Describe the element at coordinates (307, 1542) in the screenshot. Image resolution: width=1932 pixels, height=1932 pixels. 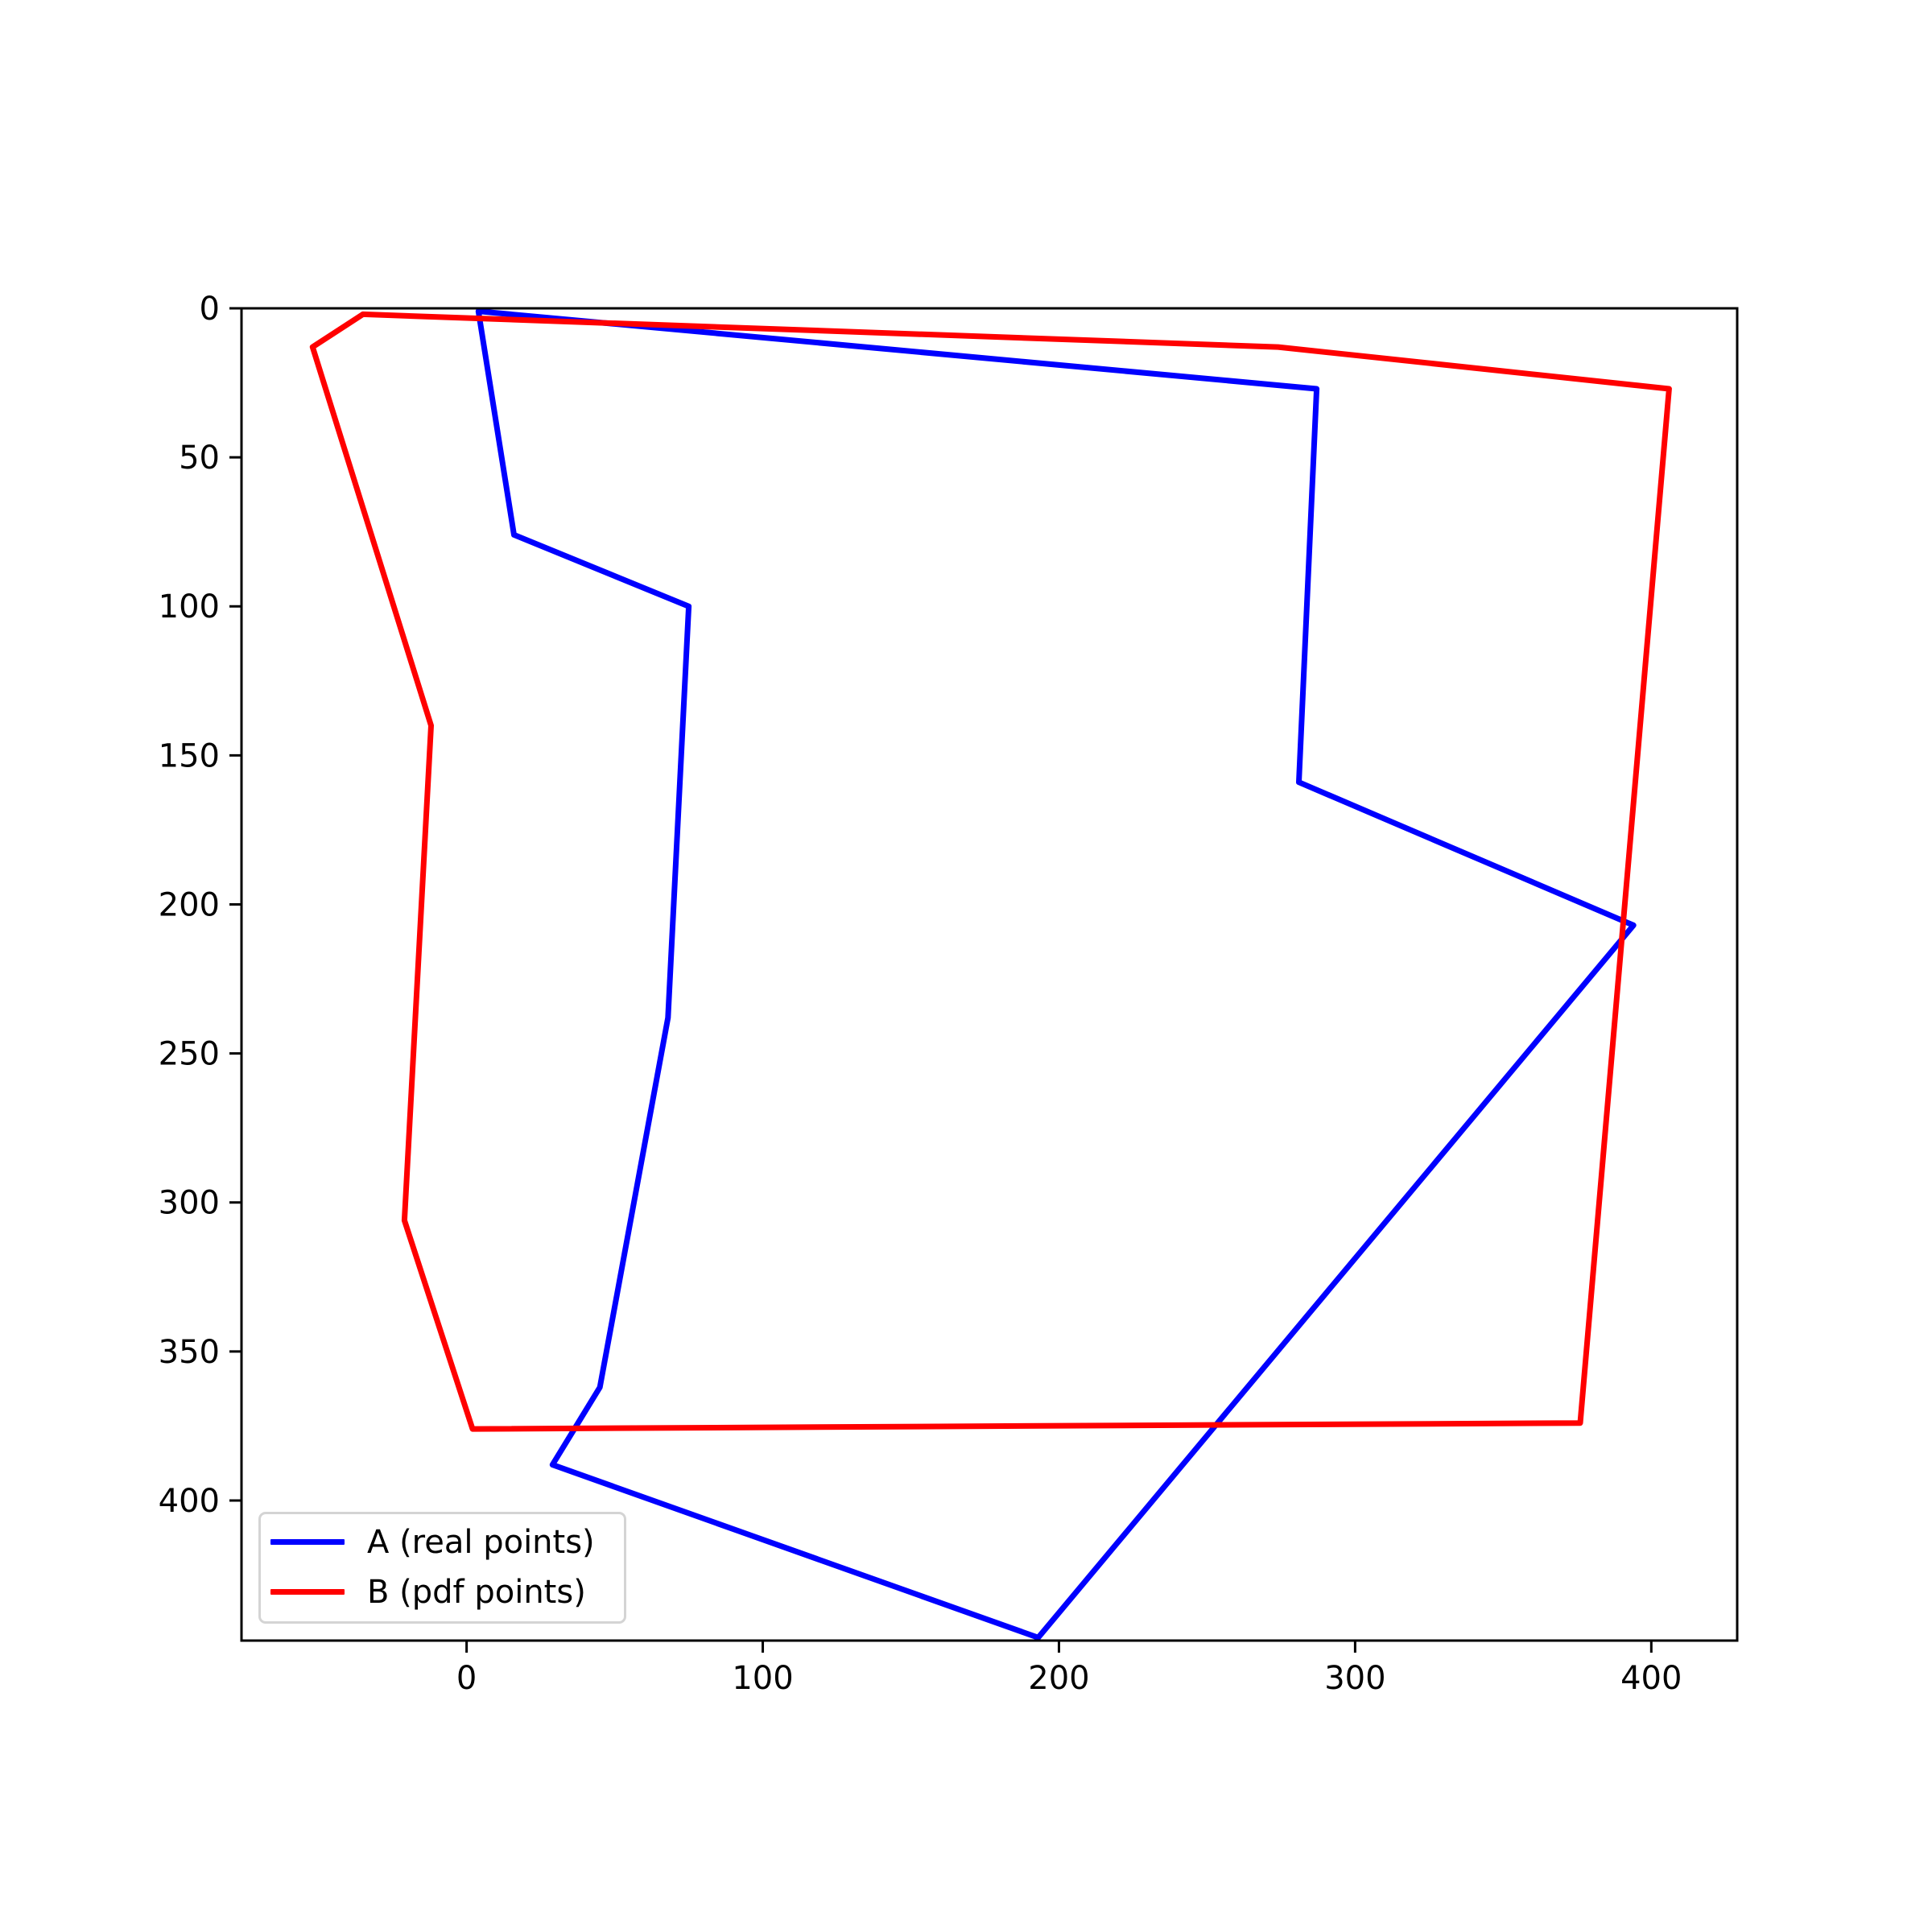
I see `legend-line-sample-a` at that location.